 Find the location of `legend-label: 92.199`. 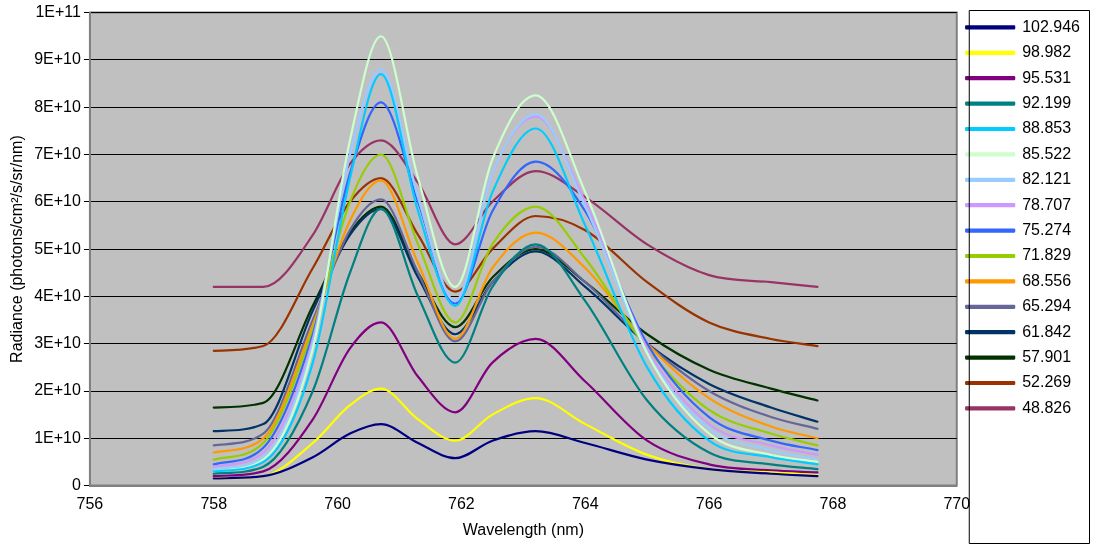

legend-label: 92.199 is located at coordinates (1047, 103).